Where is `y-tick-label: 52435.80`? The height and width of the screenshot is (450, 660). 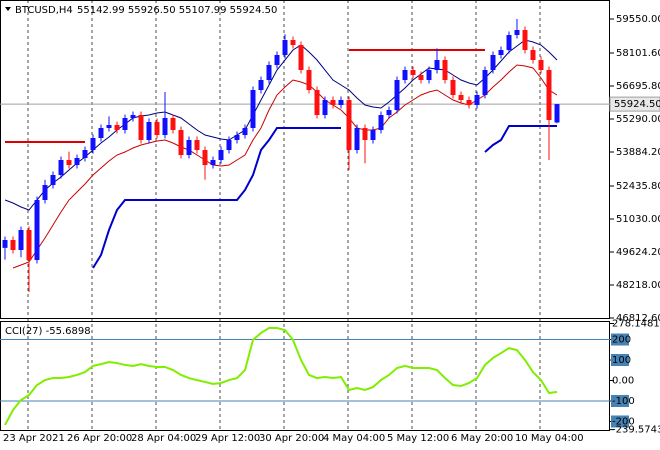
y-tick-label: 52435.80 is located at coordinates (638, 186).